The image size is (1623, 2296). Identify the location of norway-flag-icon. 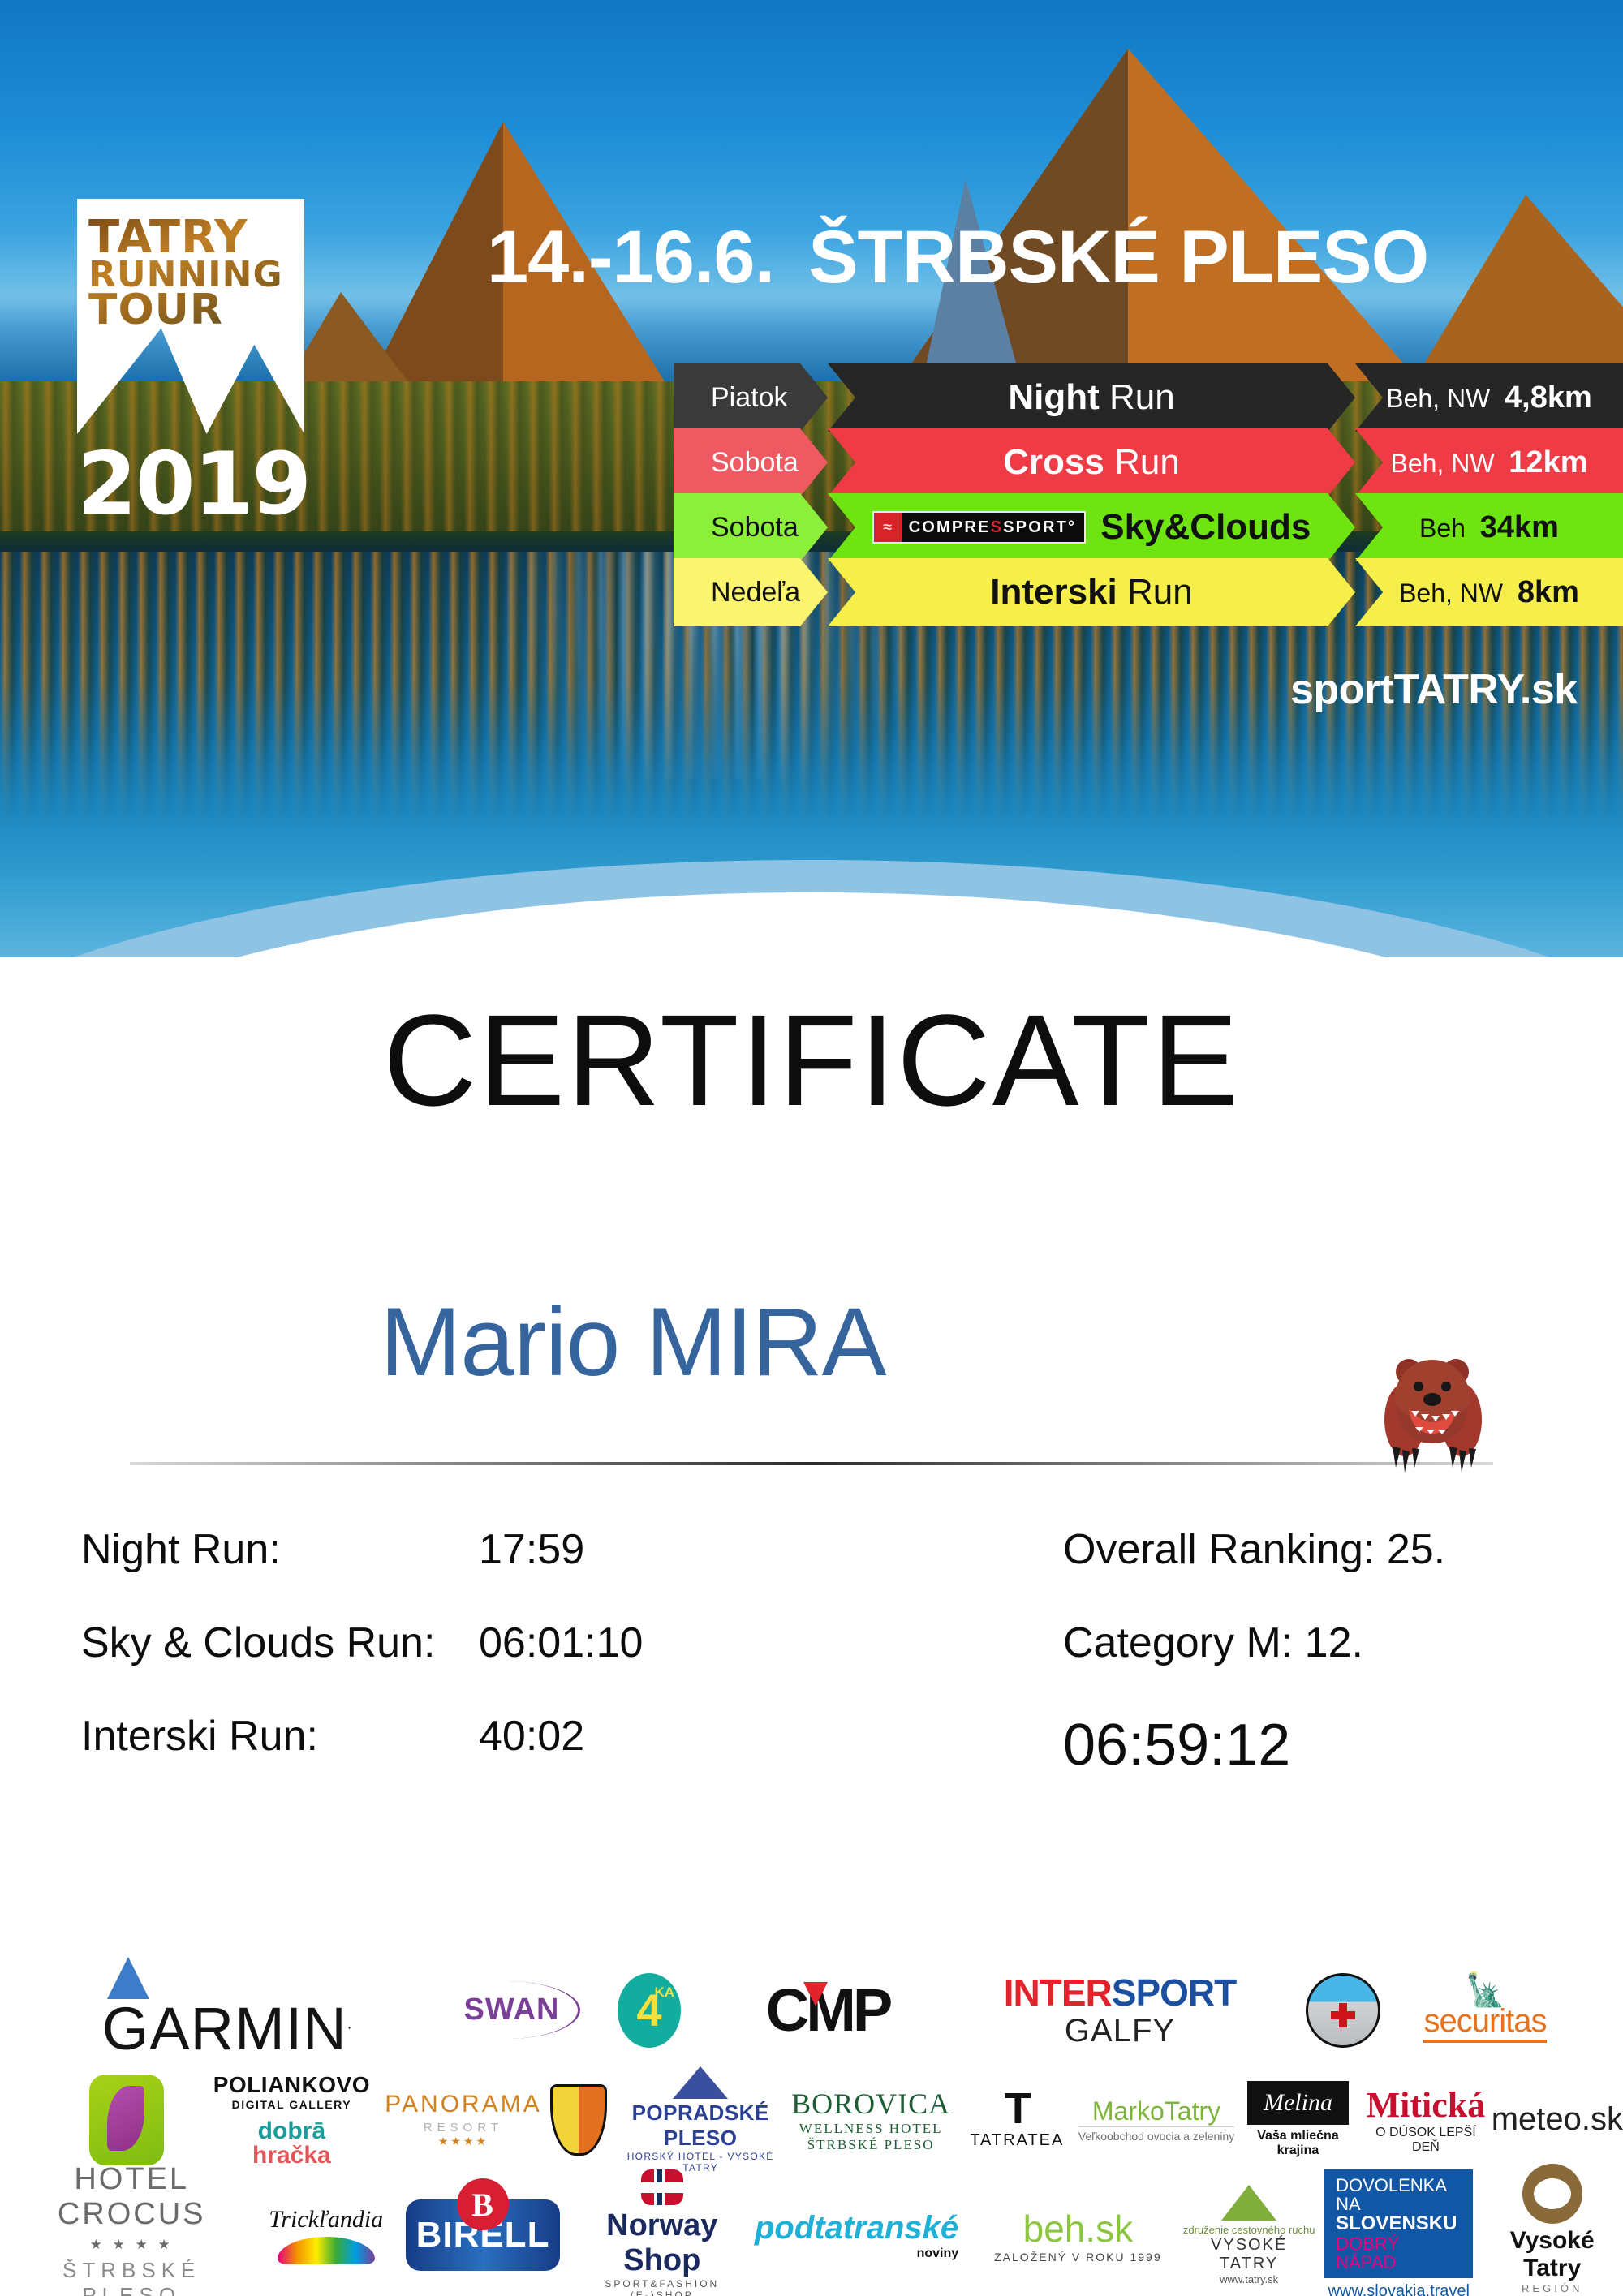
(661, 2187).